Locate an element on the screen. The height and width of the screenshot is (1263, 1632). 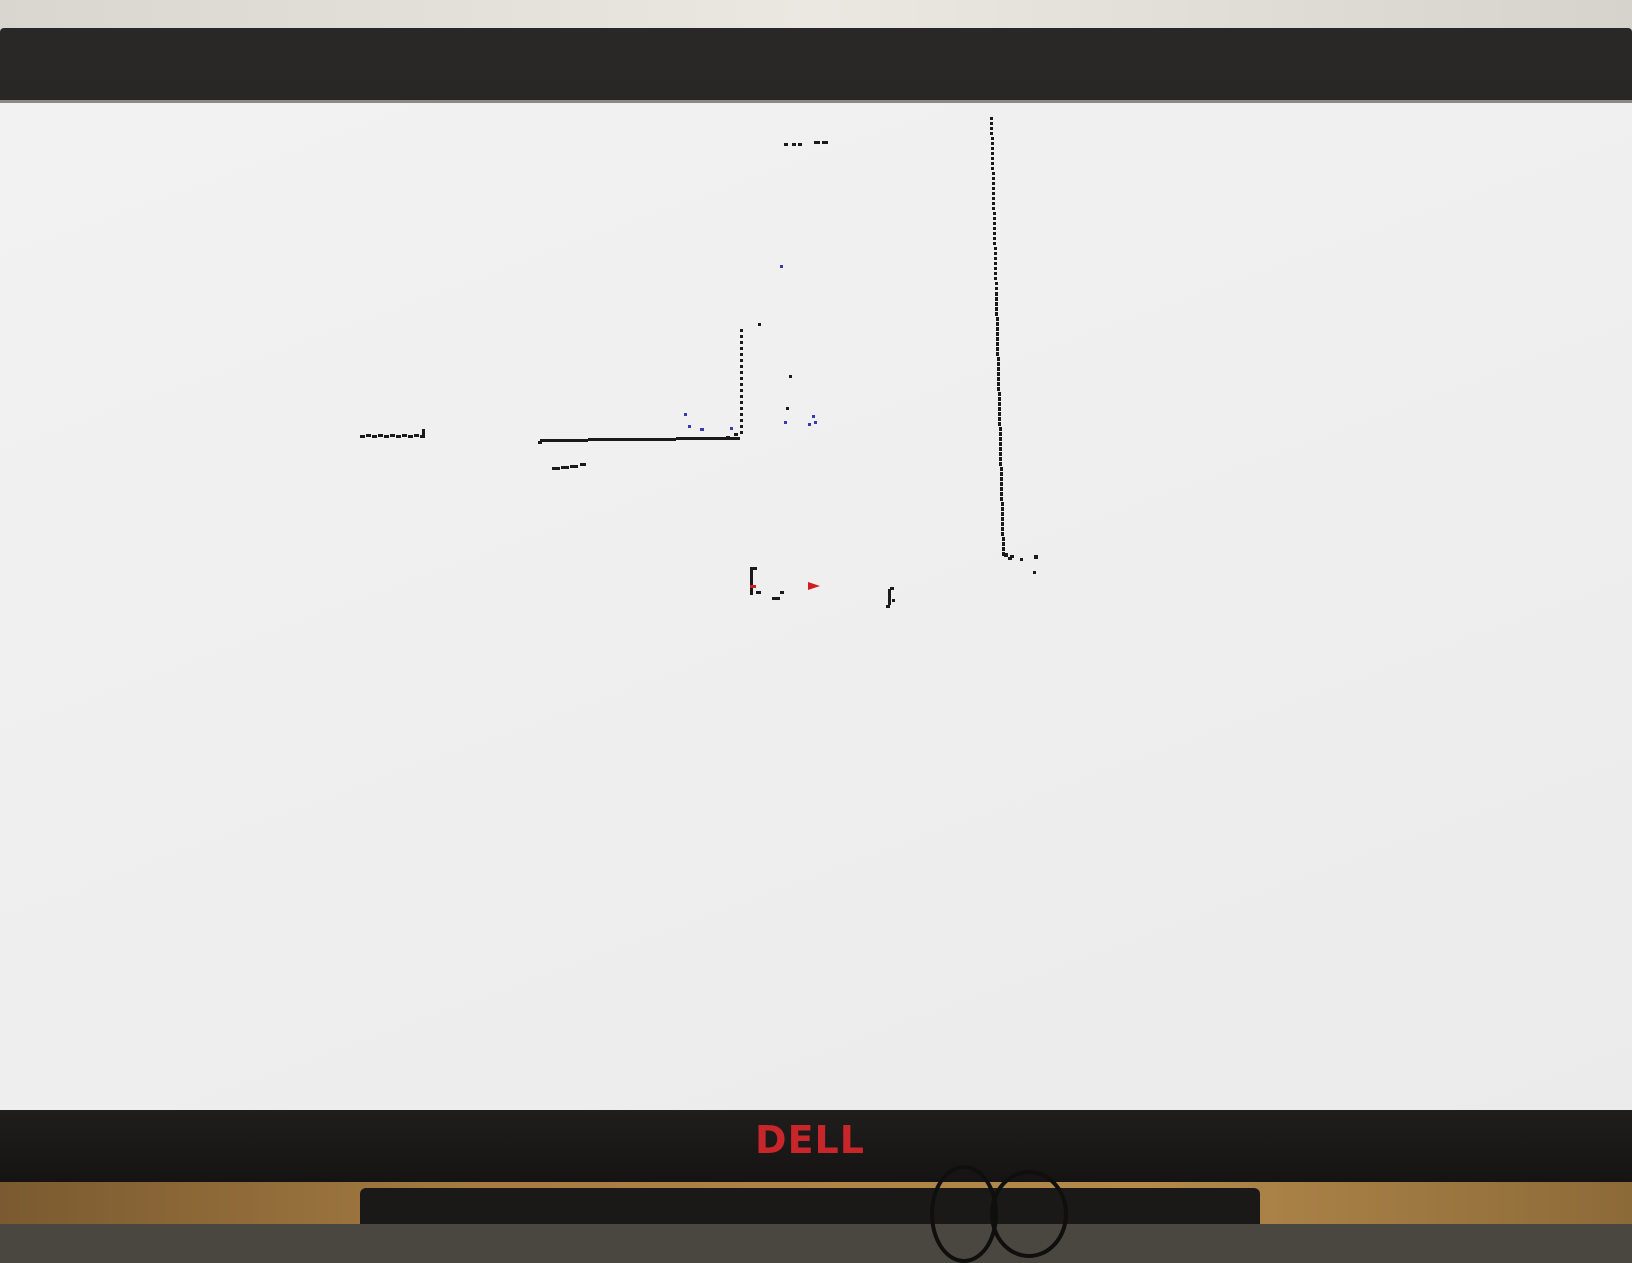
scan-fragment-low is located at coordinates (569, 466).